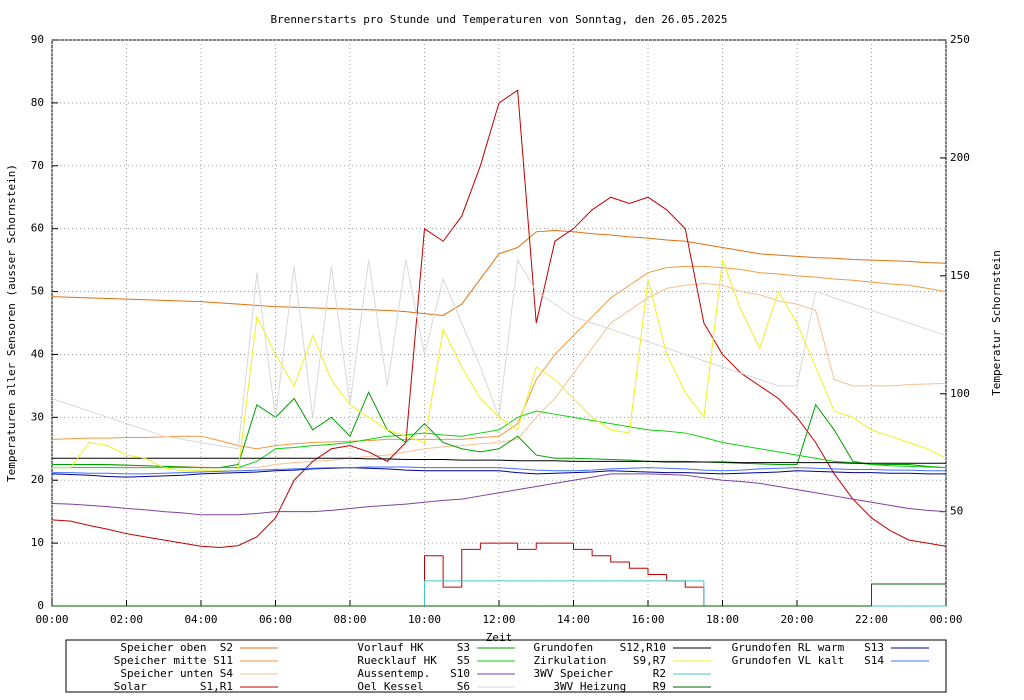 The height and width of the screenshot is (700, 1024). I want to click on legend-label: Zirkulation S9,R7, so click(600, 660).